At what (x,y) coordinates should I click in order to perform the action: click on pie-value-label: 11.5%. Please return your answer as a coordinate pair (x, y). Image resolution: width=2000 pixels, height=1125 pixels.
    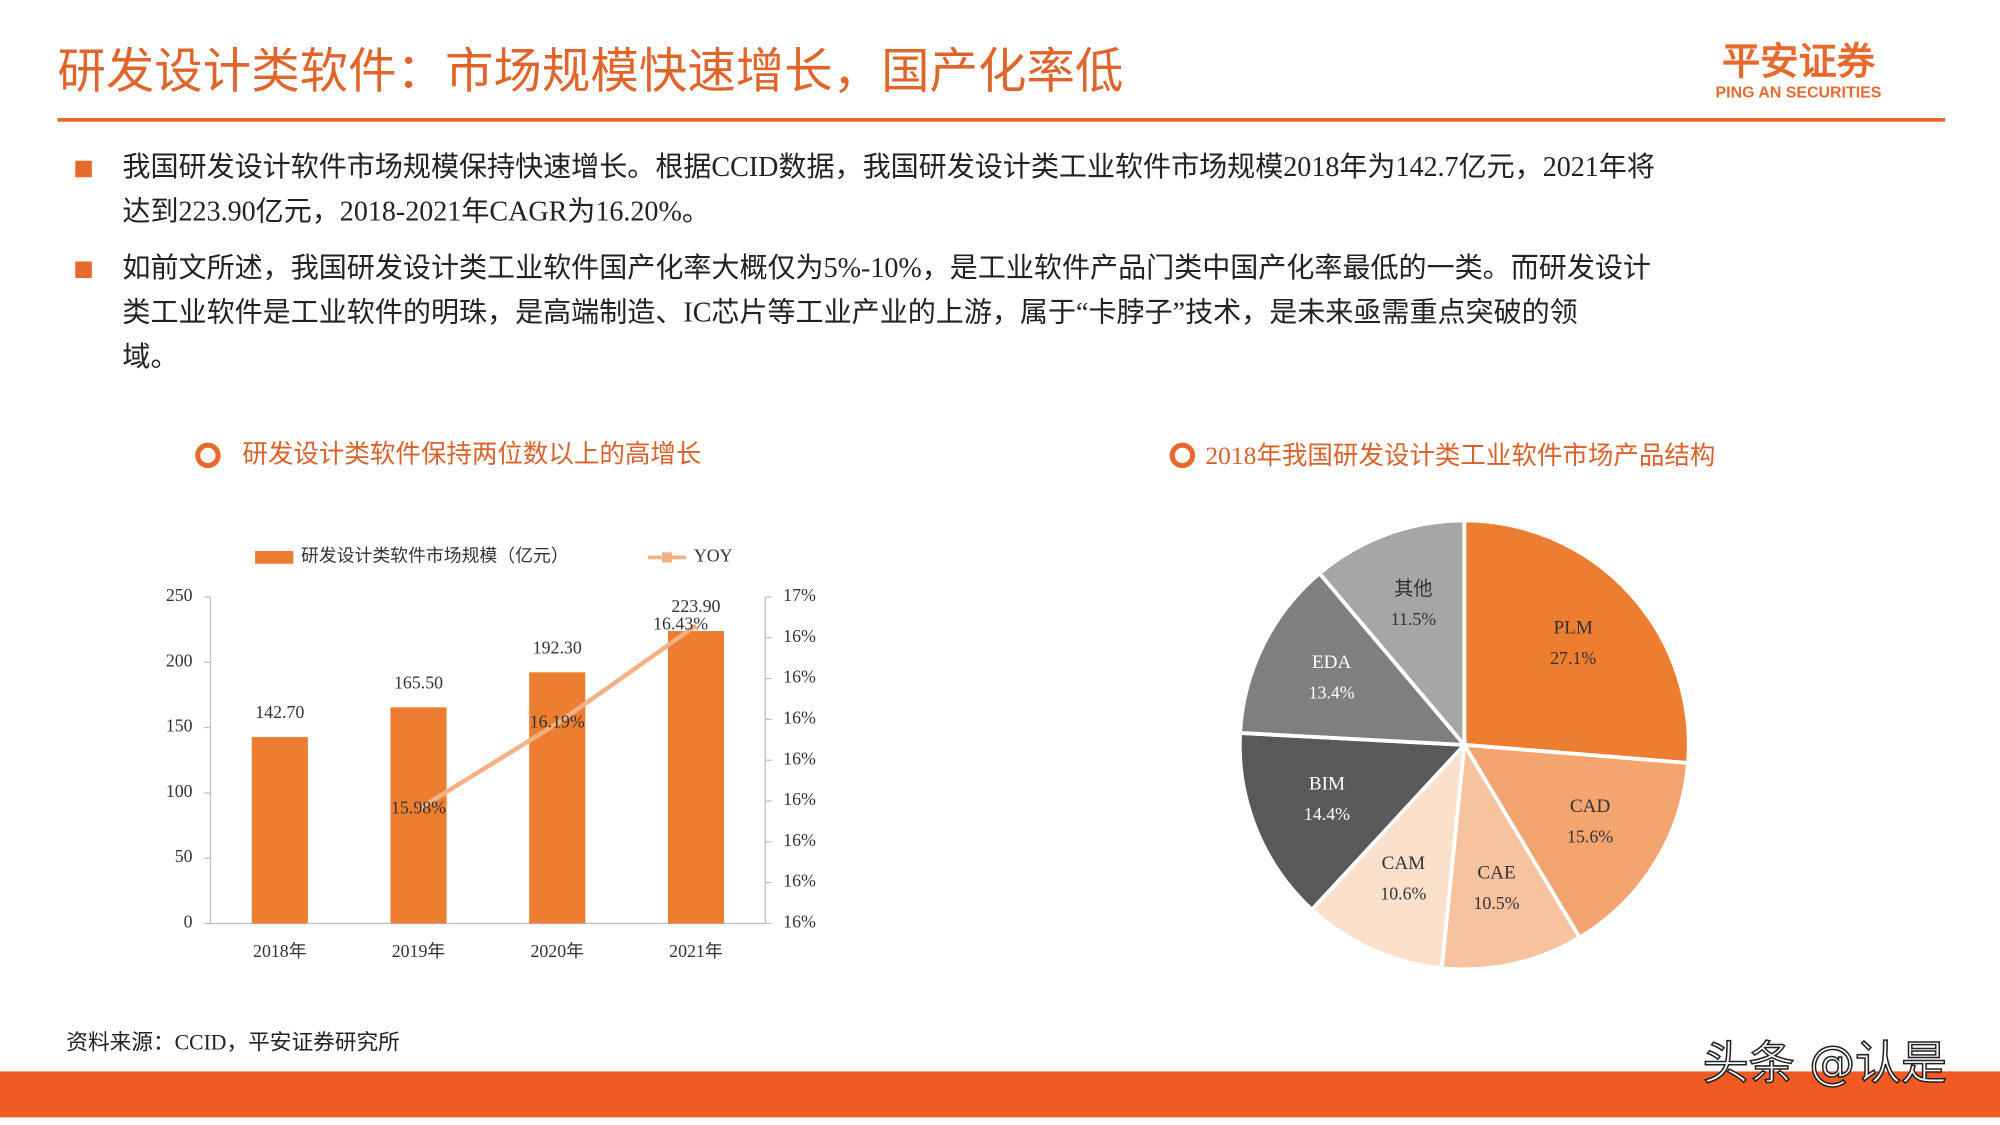
    Looking at the image, I should click on (1414, 619).